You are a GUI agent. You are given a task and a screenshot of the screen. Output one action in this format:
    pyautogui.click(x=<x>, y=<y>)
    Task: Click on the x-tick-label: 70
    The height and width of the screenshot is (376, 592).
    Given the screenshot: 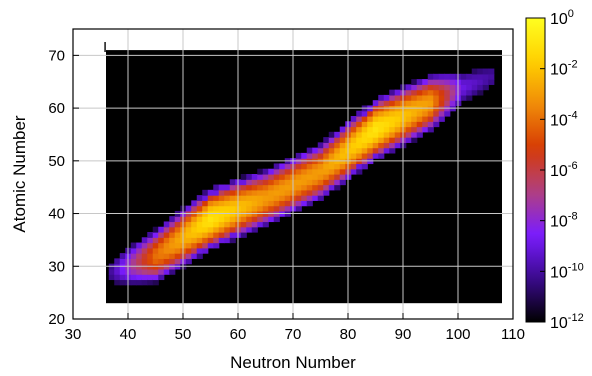 What is the action you would take?
    pyautogui.click(x=293, y=334)
    